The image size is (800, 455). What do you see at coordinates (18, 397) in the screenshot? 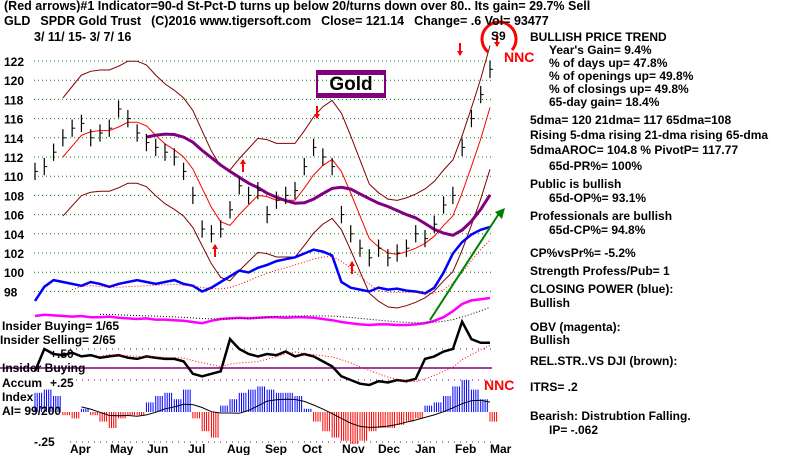
I see `index-label: Index` at bounding box center [18, 397].